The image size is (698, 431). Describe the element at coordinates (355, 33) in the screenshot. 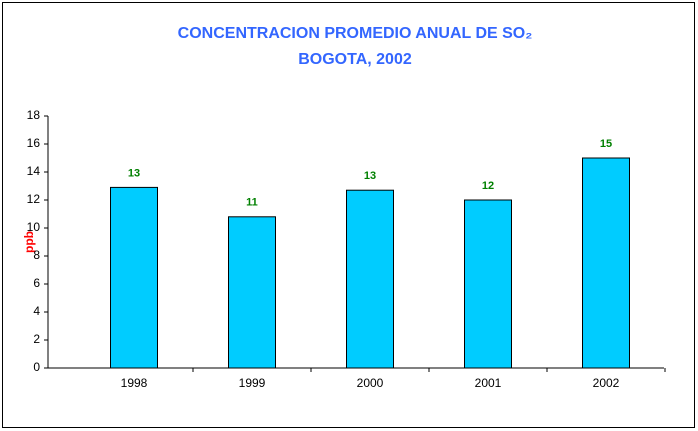

I see `chart-title: CONCENTRACION PROMEDIO ANUAL DE SO₂` at that location.